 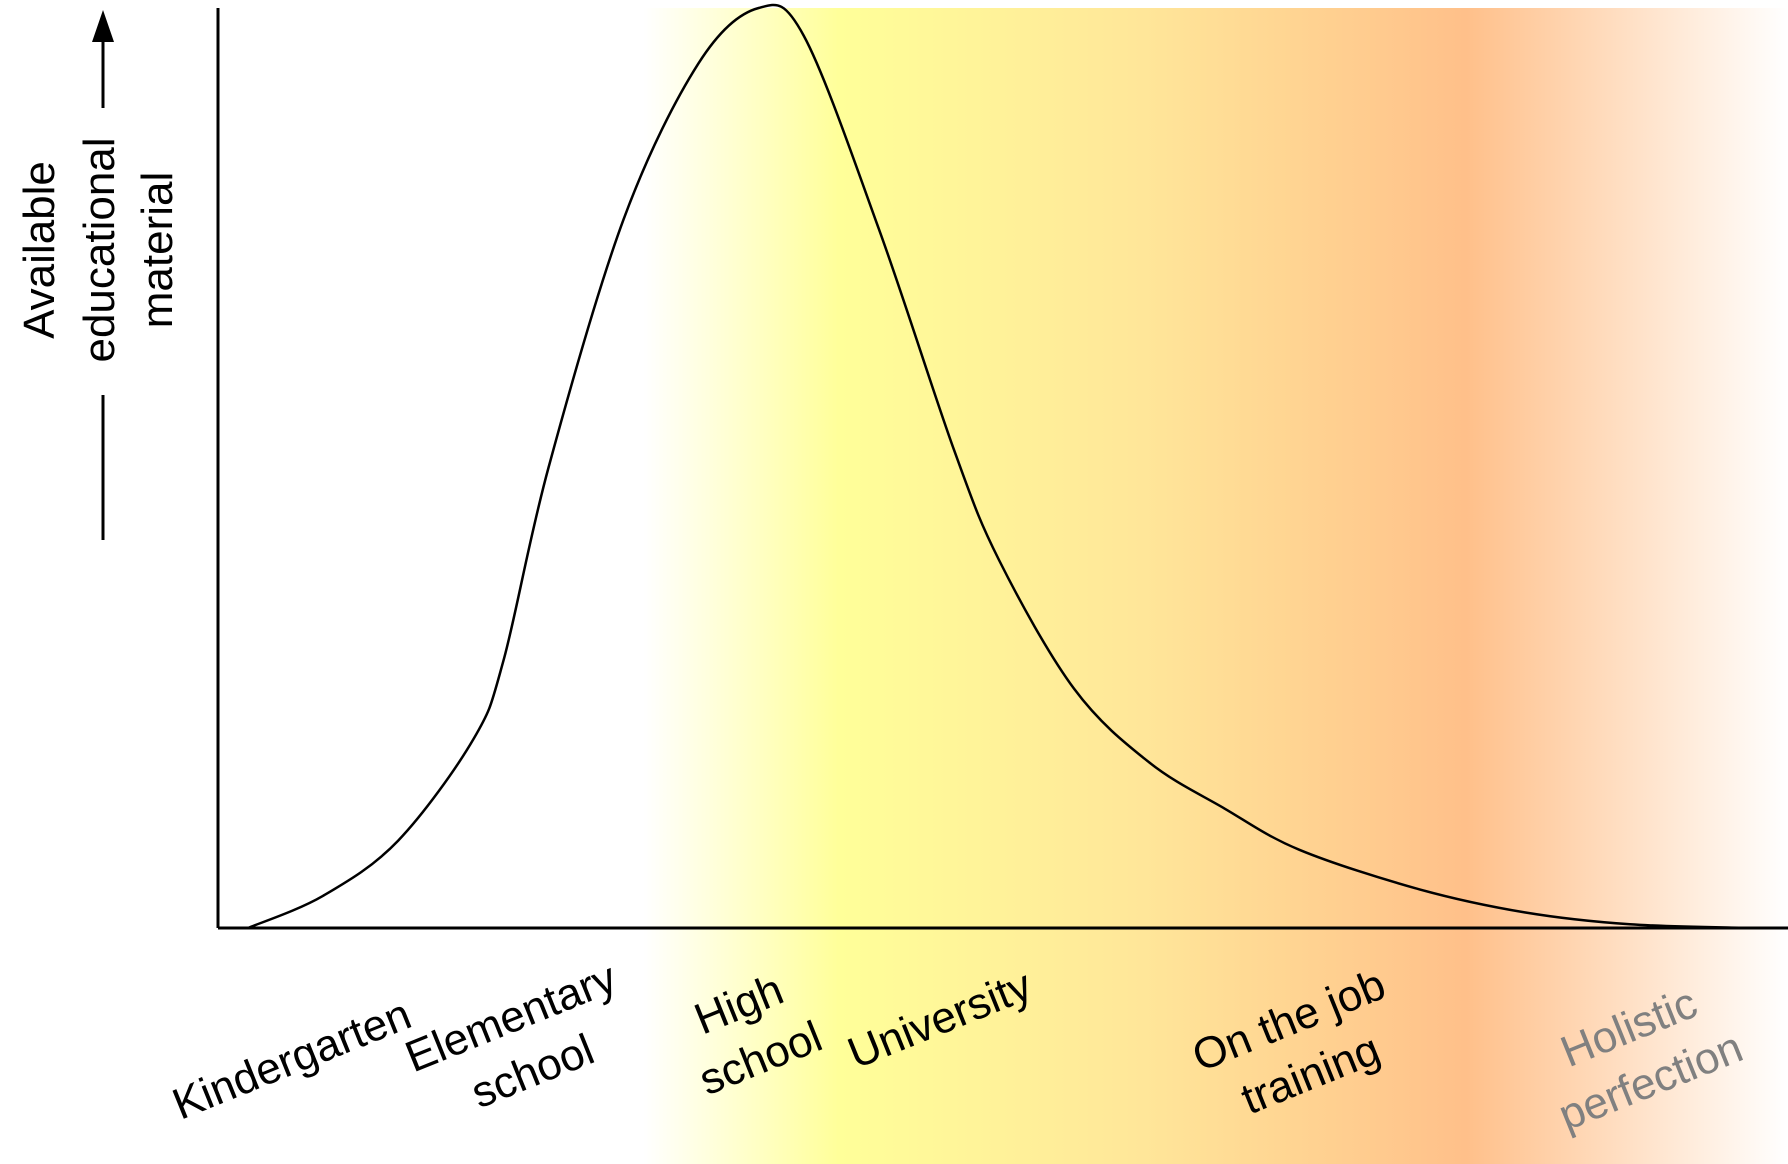 I want to click on y-axis-label-line-2: material, so click(x=157, y=250).